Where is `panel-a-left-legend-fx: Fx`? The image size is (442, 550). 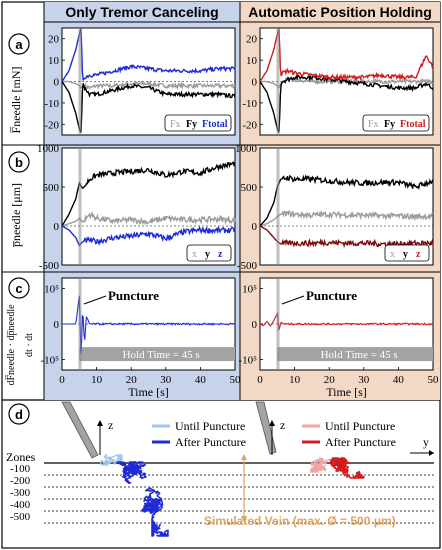
panel-a-left-legend-fx: Fx is located at coordinates (175, 124).